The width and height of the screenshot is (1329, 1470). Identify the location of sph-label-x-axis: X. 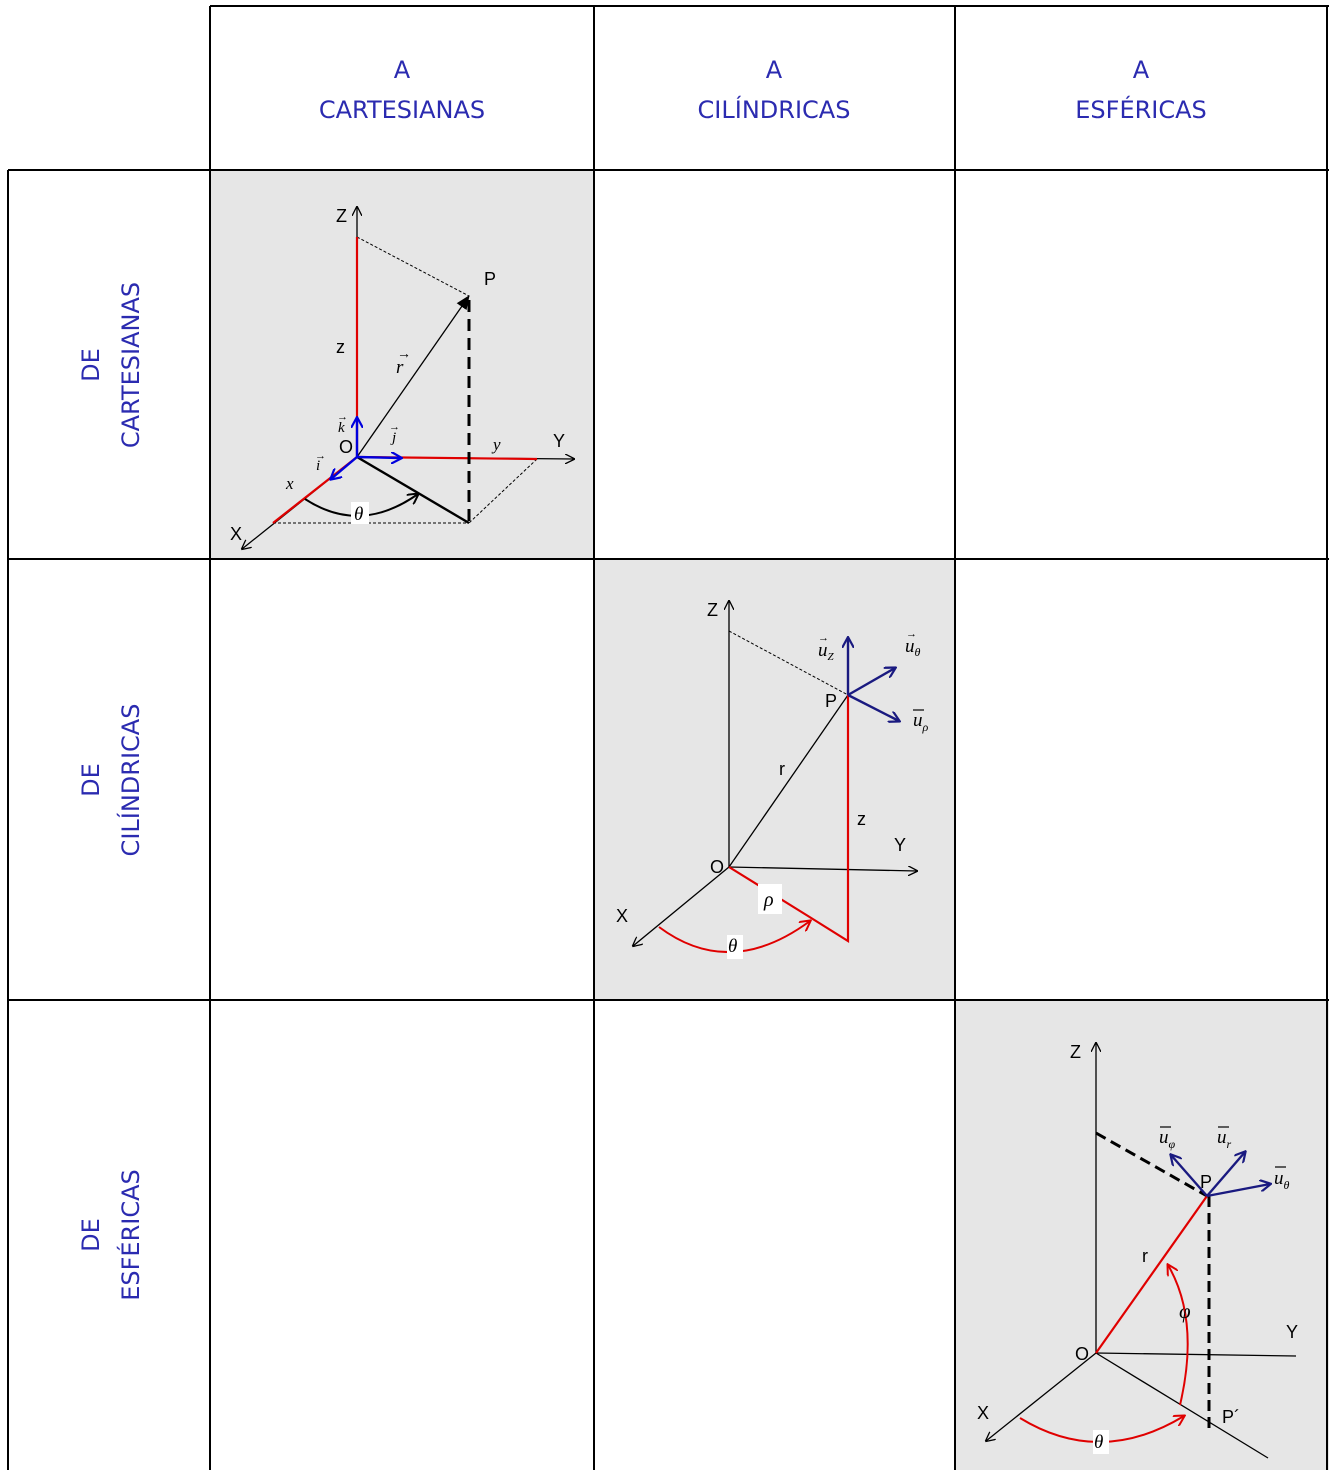
(983, 1413).